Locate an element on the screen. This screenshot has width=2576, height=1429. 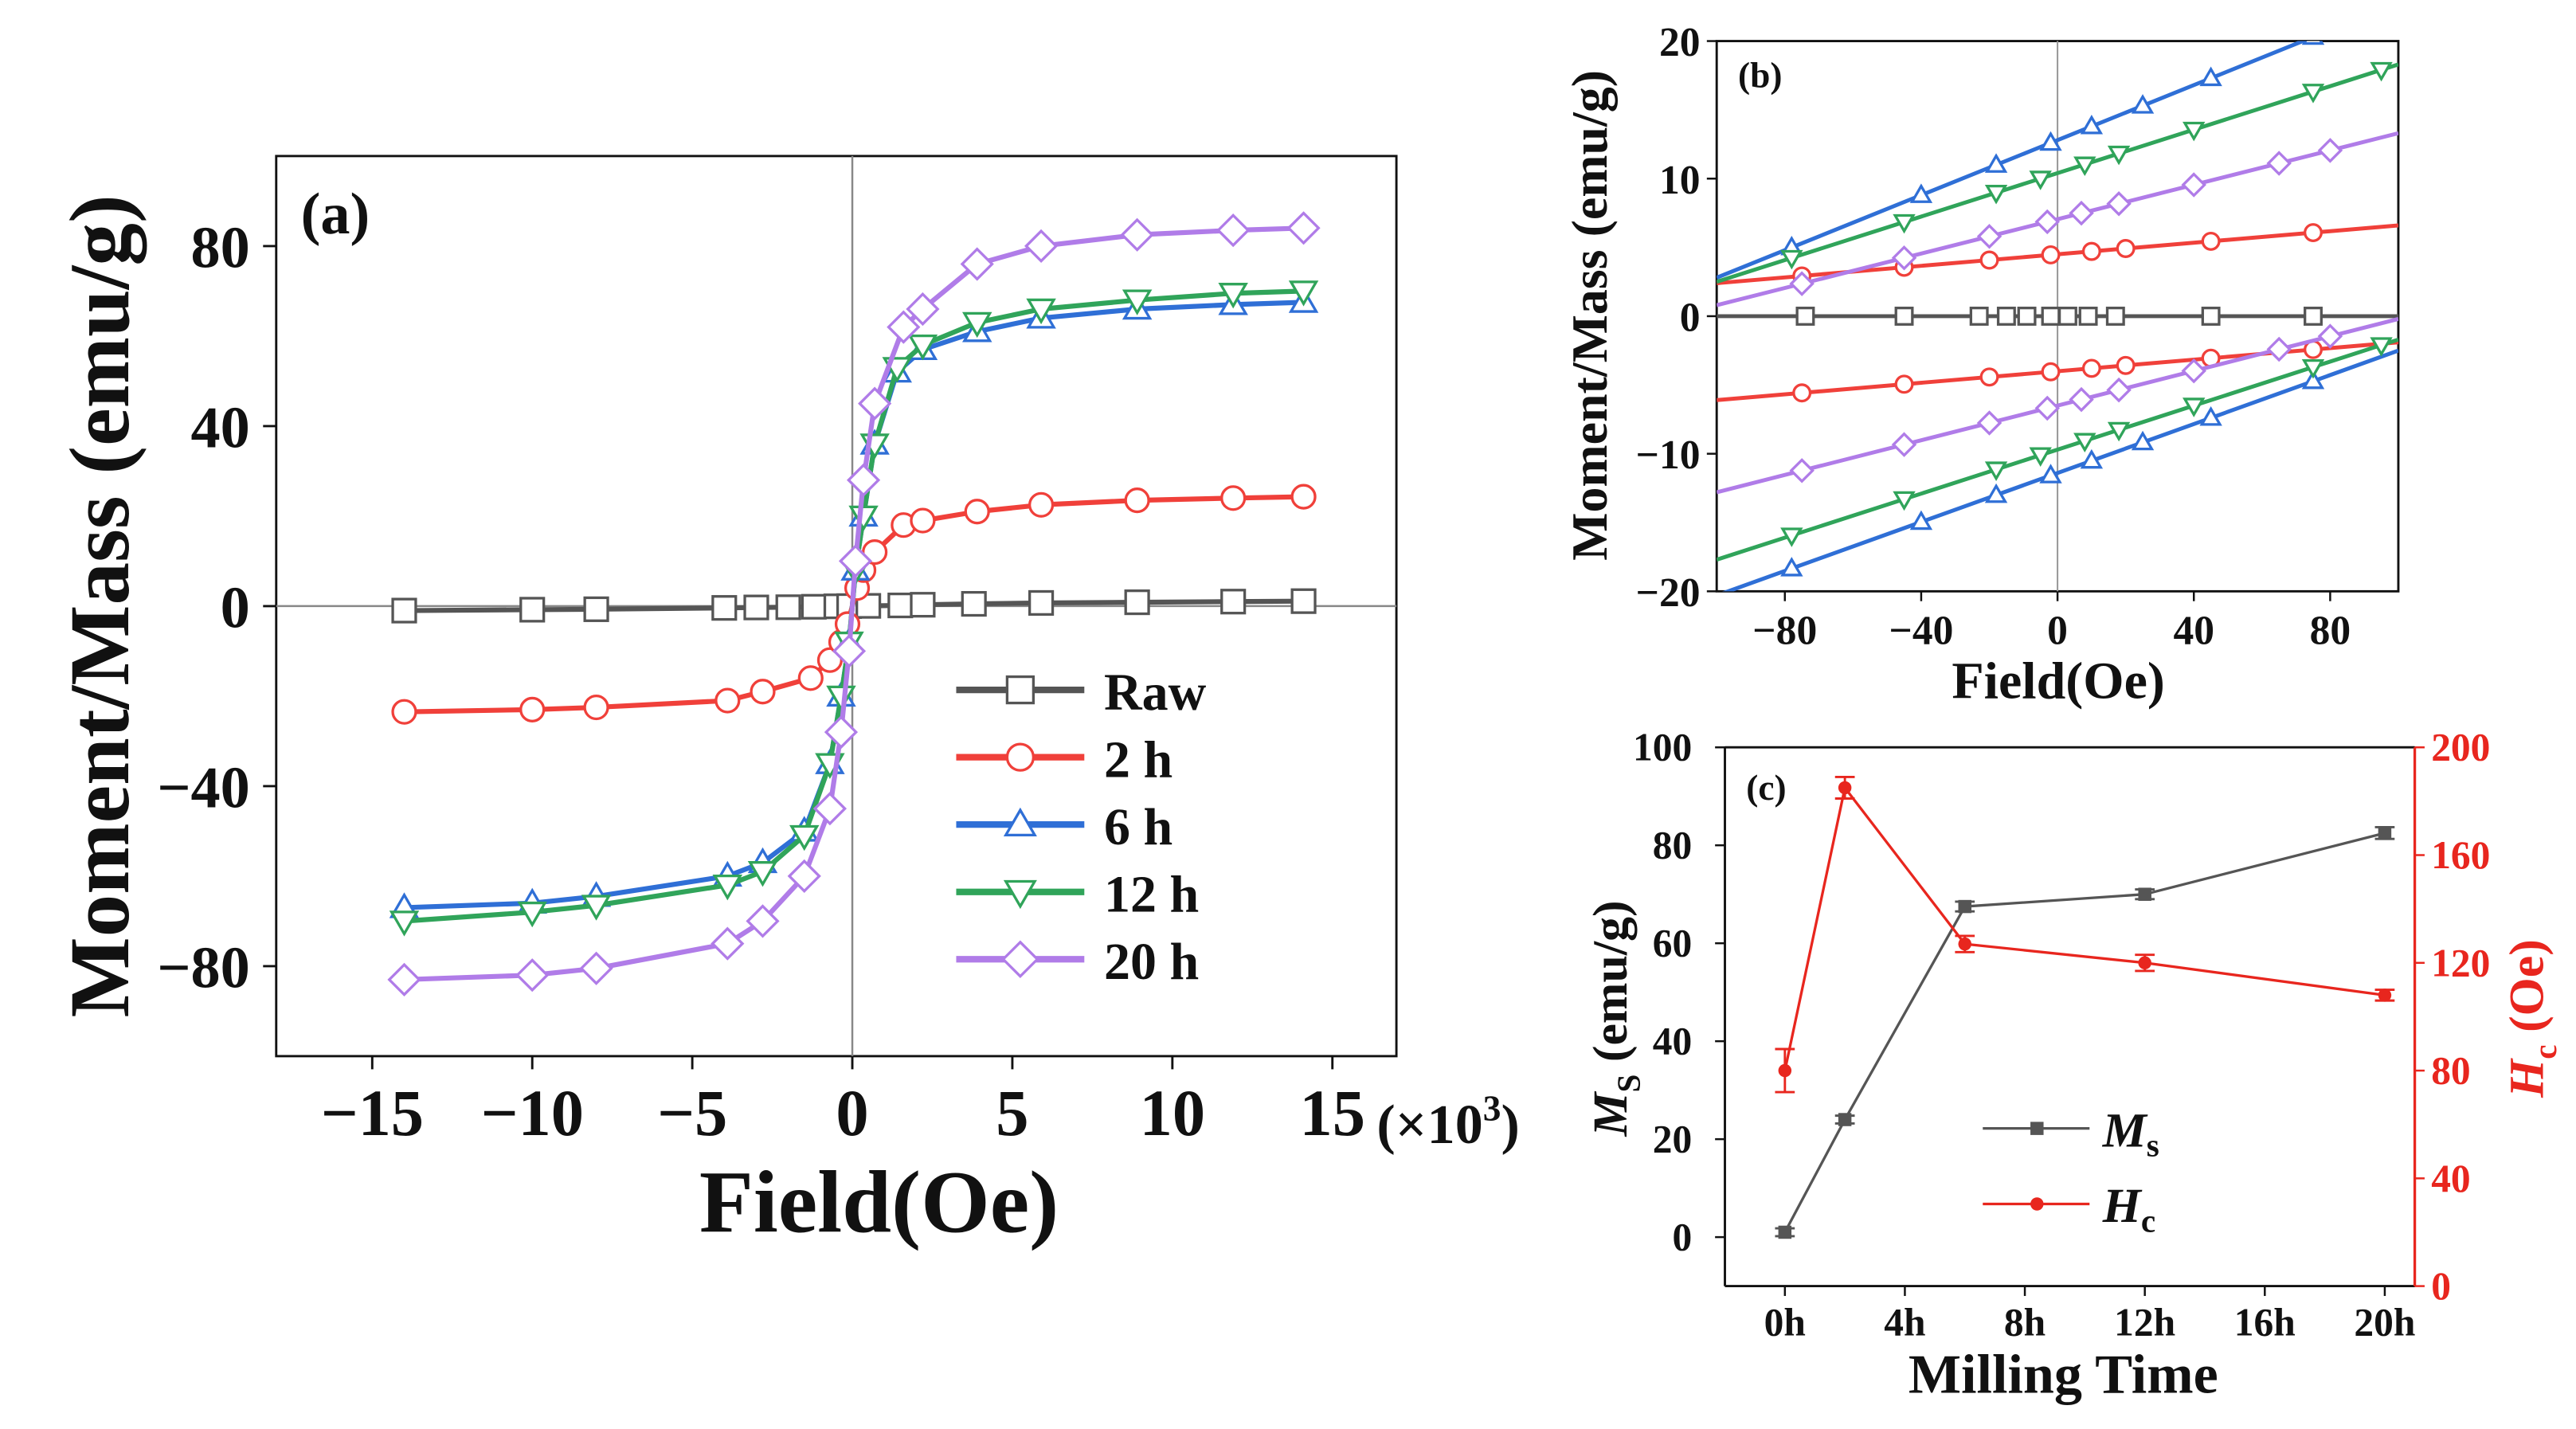
x-tick-label: 10 is located at coordinates (1172, 1113).